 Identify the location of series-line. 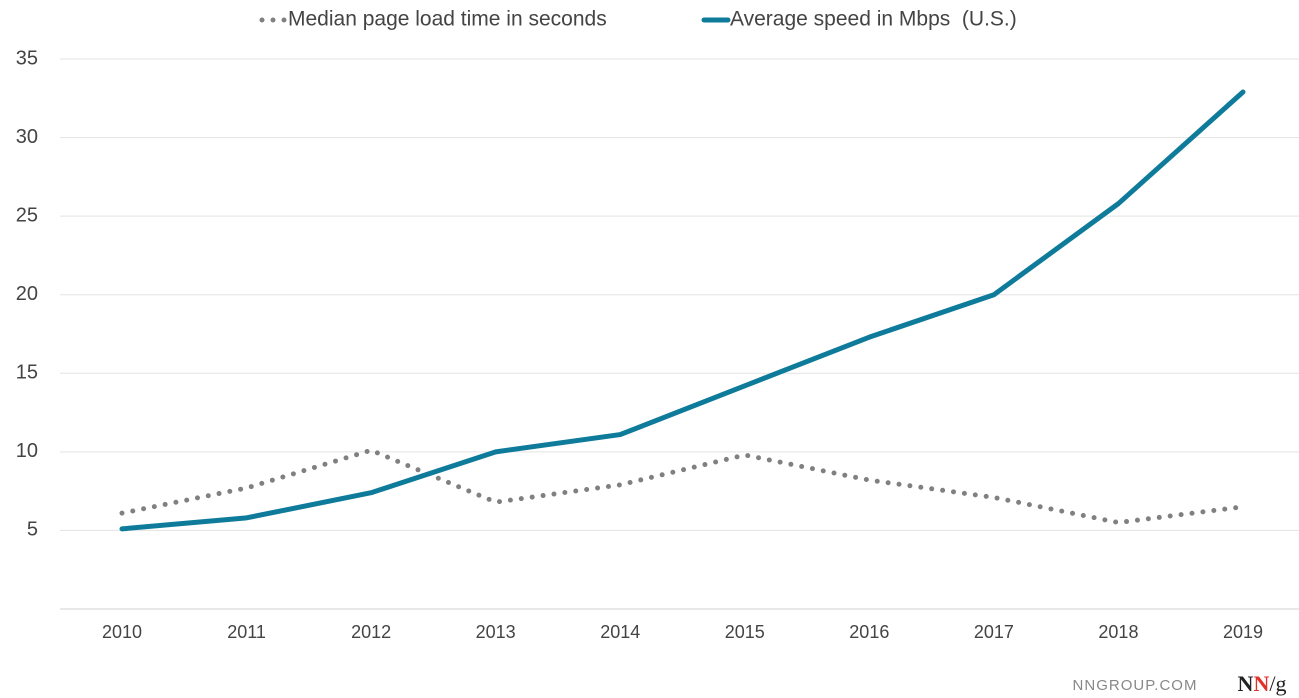
(682, 486).